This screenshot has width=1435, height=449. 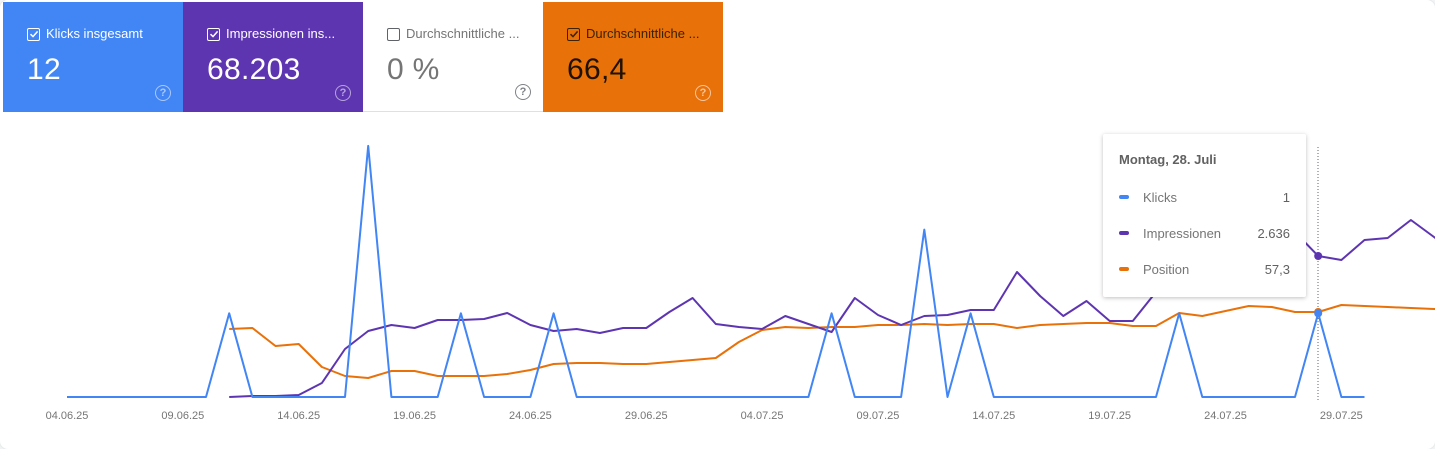 I want to click on metric-value: 66,4, so click(x=597, y=69).